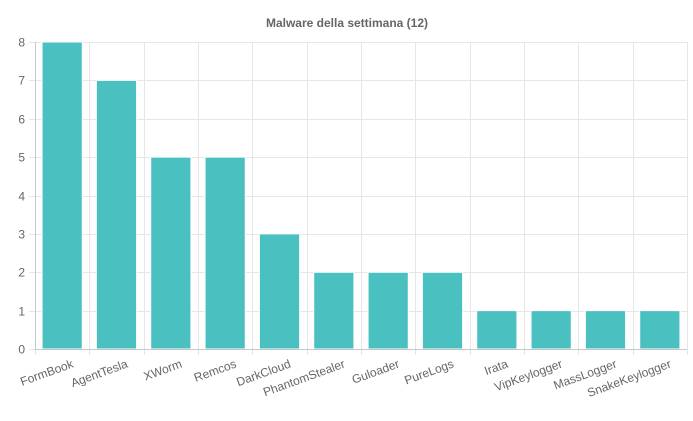 Image resolution: width=693 pixels, height=421 pixels. Describe the element at coordinates (62, 195) in the screenshot. I see `bar-formbook` at that location.